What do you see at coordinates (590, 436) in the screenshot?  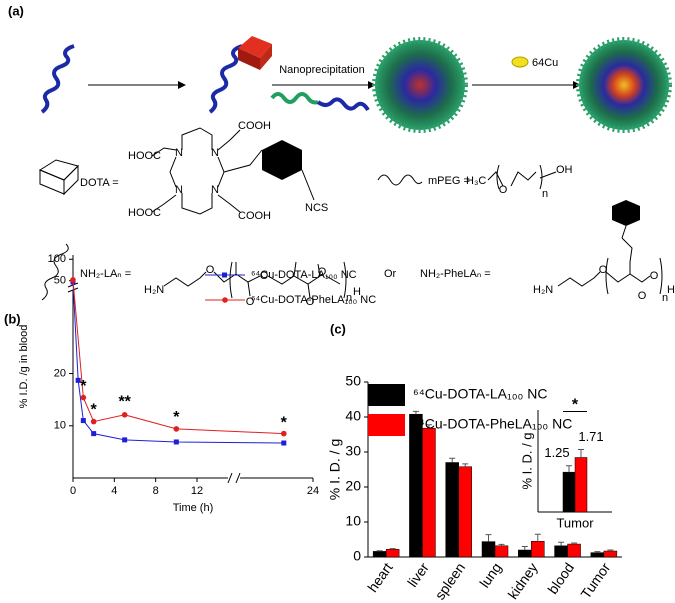 I see `data-label: 1.71` at bounding box center [590, 436].